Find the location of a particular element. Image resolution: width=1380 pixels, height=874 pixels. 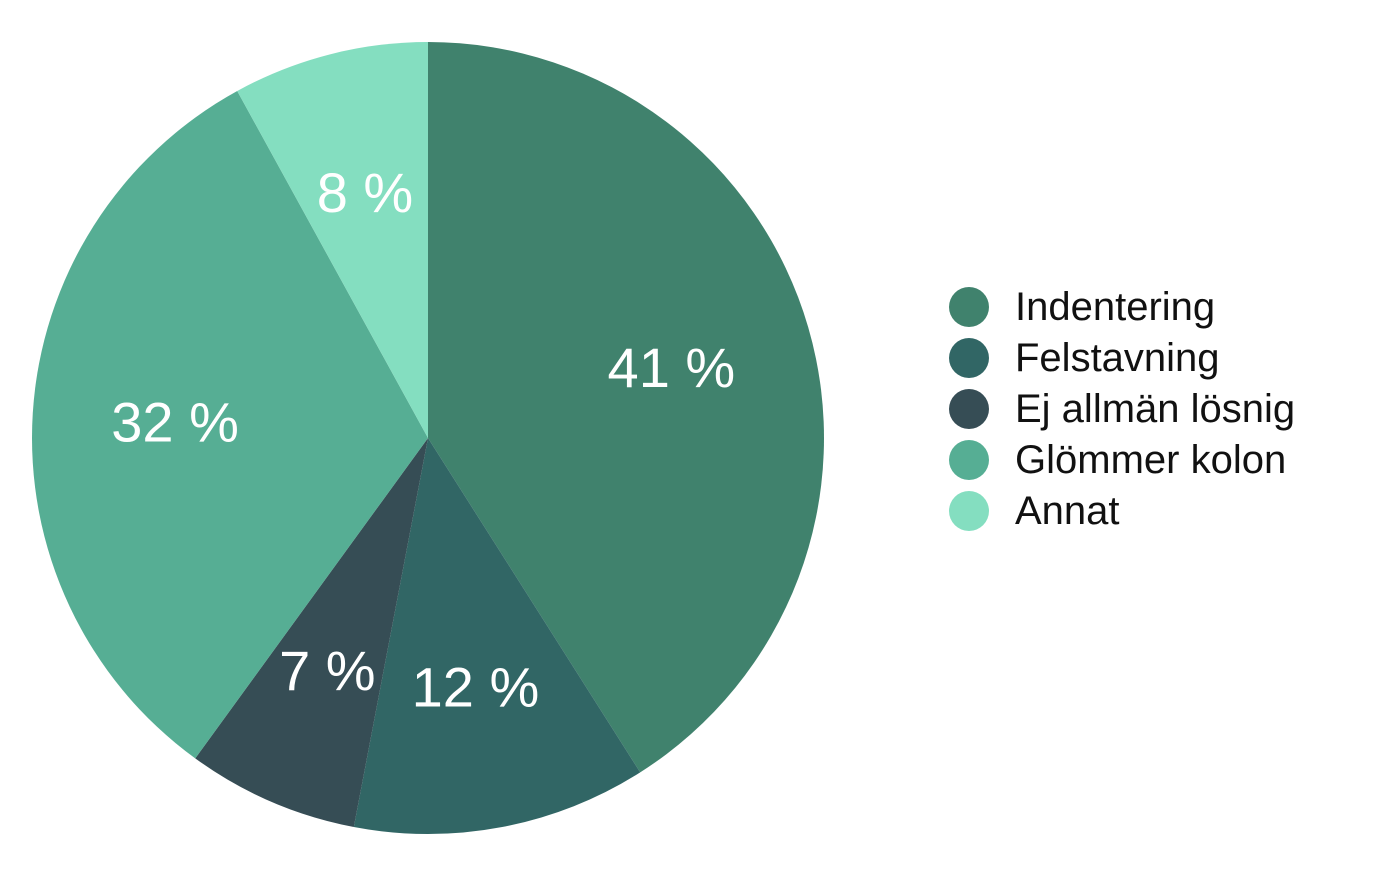

slice-label-indentering: 41 % is located at coordinates (672, 367).